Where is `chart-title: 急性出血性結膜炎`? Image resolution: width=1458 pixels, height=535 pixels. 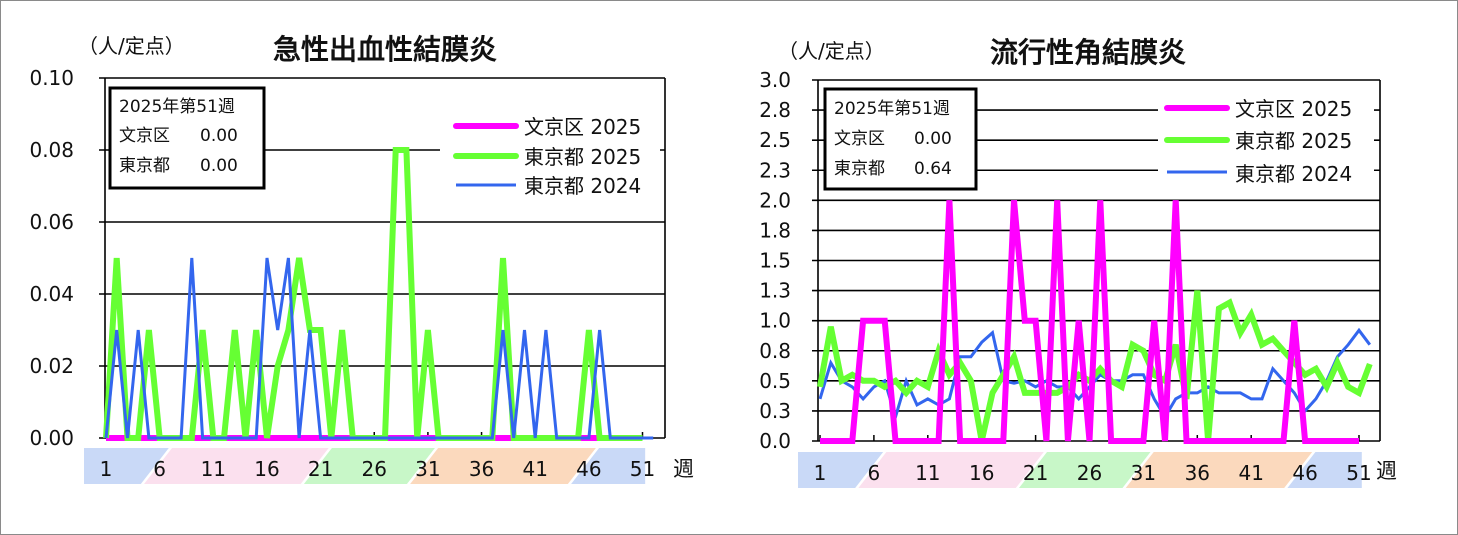
chart-title: 急性出血性結膜炎 is located at coordinates (385, 49).